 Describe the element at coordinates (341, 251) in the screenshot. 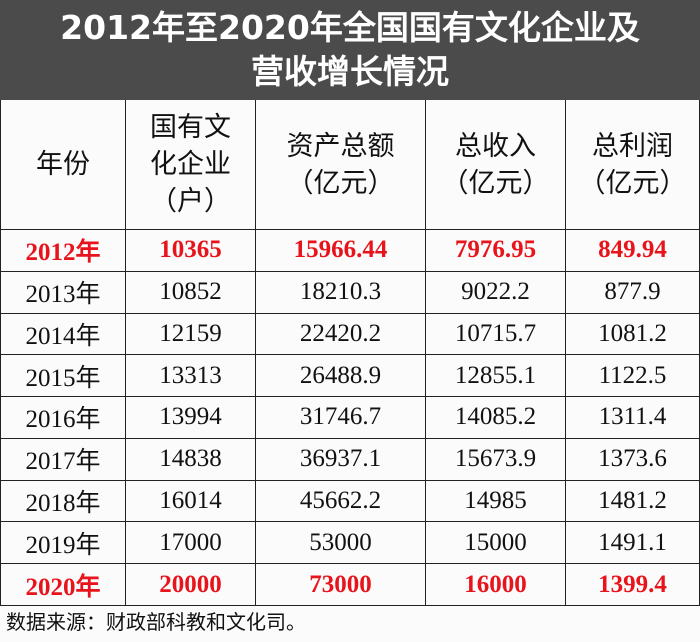

I see `table-cell: 15966.44` at that location.